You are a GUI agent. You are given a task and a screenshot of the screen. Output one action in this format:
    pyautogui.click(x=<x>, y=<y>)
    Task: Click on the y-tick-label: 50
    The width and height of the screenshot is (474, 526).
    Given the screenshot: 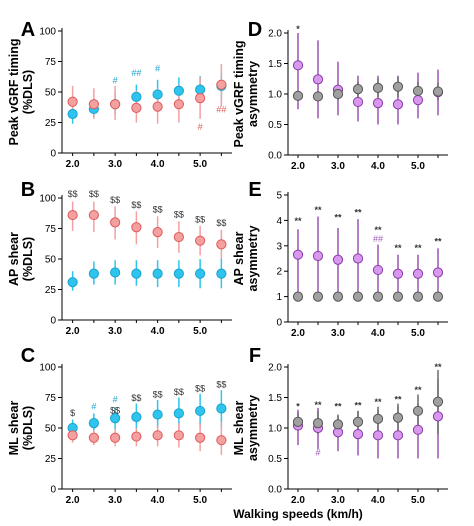 What is the action you would take?
    pyautogui.click(x=51, y=93)
    